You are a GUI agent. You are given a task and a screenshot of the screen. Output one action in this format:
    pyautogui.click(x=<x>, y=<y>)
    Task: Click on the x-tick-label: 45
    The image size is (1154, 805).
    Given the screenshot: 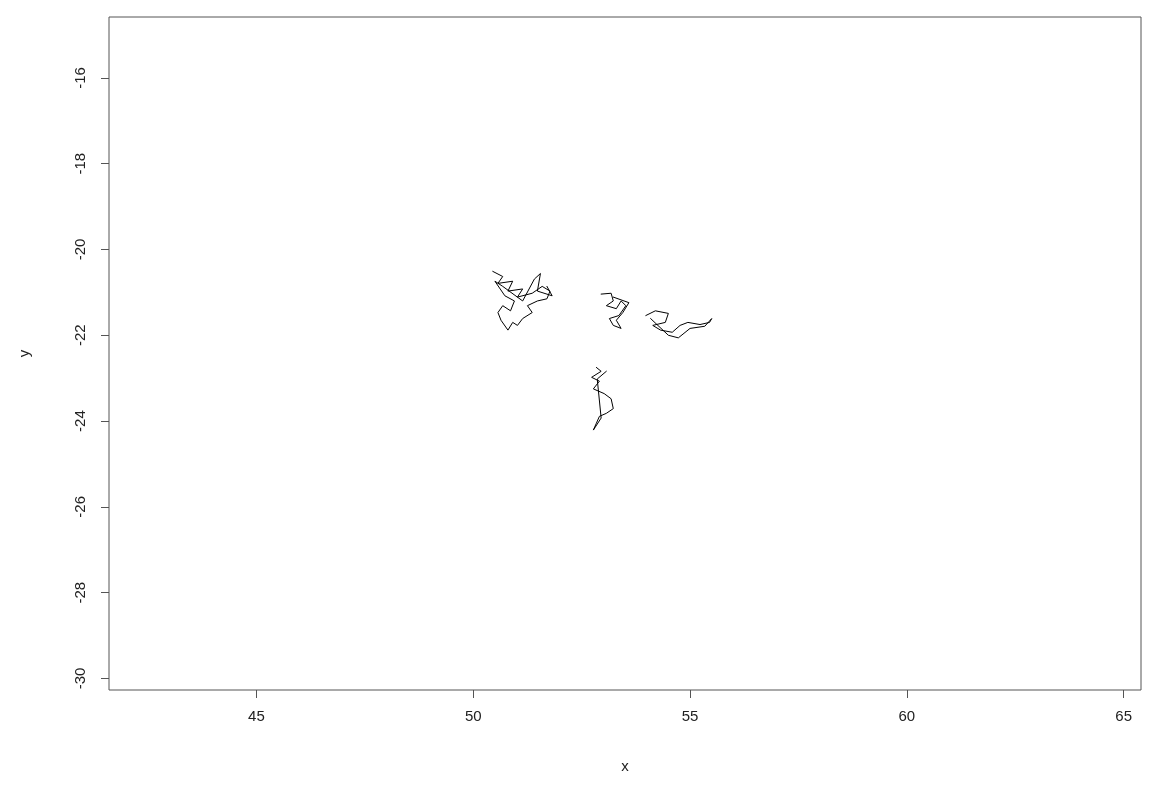 What is the action you would take?
    pyautogui.click(x=256, y=715)
    